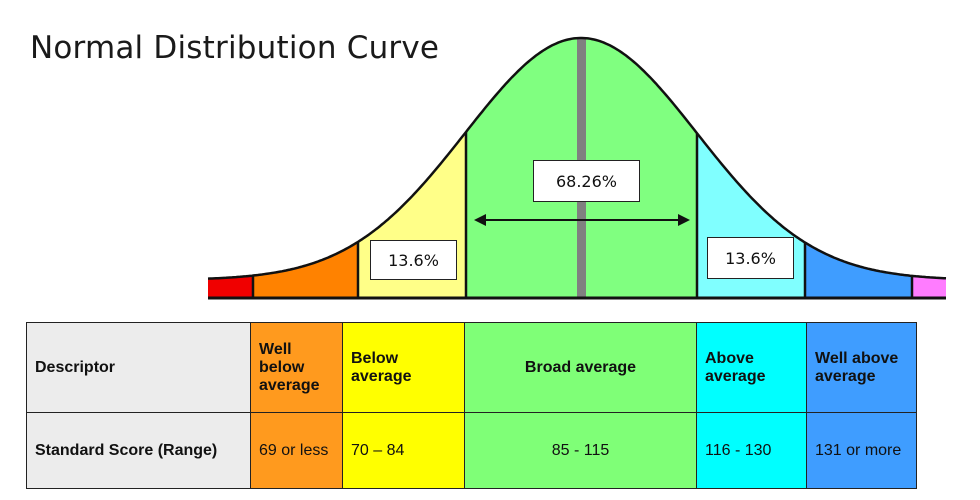  I want to click on range-arrow, so click(582, 220).